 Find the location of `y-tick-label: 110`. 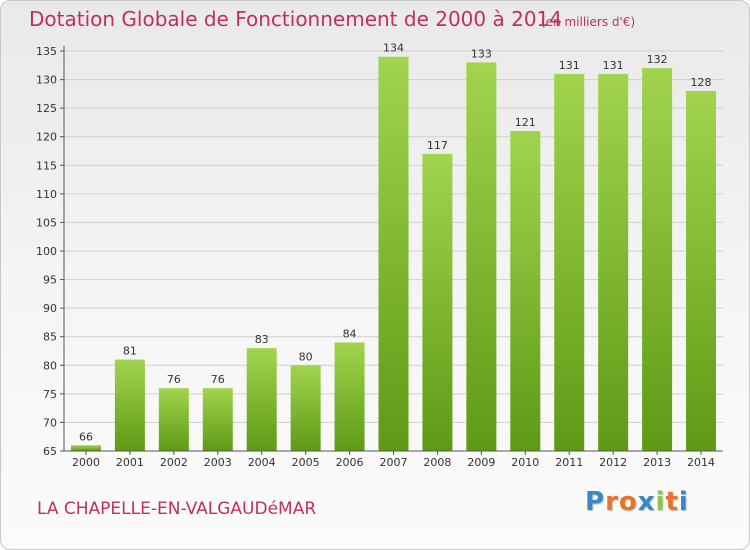

y-tick-label: 110 is located at coordinates (46, 194).